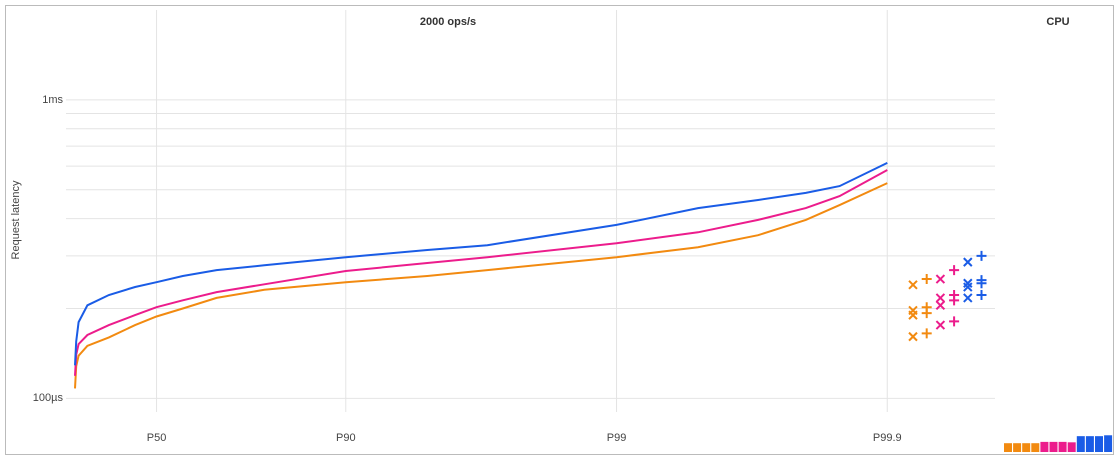 This screenshot has width=1119, height=460. What do you see at coordinates (16, 219) in the screenshot?
I see `y-axis-label: Request latency` at bounding box center [16, 219].